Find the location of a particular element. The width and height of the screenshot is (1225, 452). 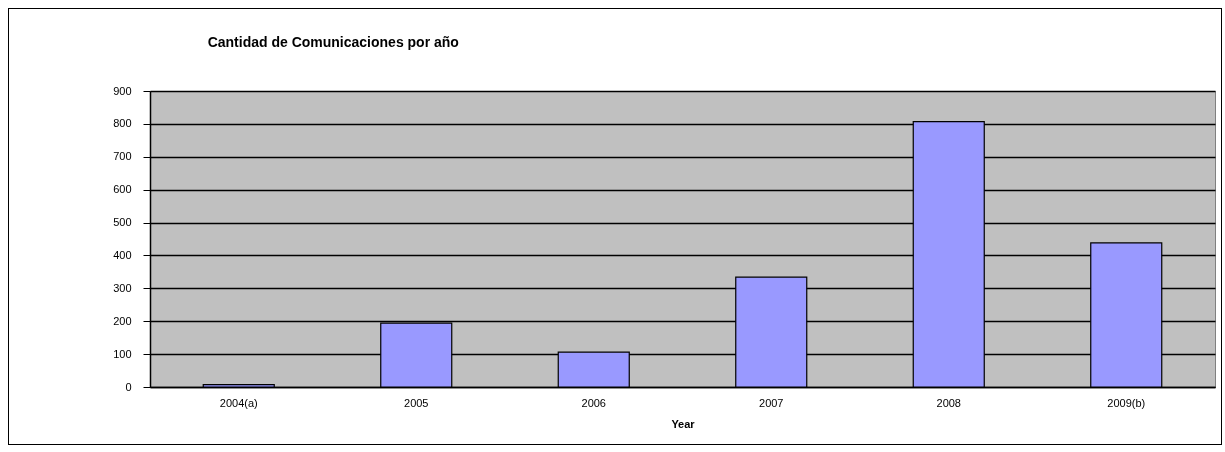

y-tick-label: 700 is located at coordinates (122, 156).